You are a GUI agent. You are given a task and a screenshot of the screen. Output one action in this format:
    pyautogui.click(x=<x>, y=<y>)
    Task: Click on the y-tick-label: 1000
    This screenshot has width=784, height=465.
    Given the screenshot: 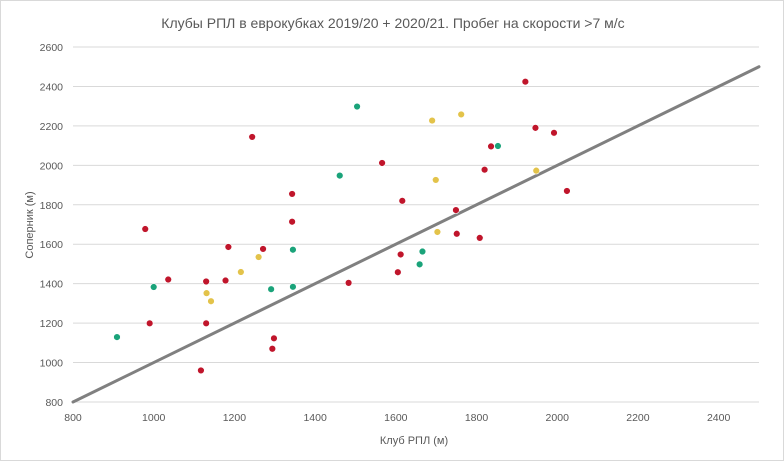 What is the action you would take?
    pyautogui.click(x=52, y=364)
    